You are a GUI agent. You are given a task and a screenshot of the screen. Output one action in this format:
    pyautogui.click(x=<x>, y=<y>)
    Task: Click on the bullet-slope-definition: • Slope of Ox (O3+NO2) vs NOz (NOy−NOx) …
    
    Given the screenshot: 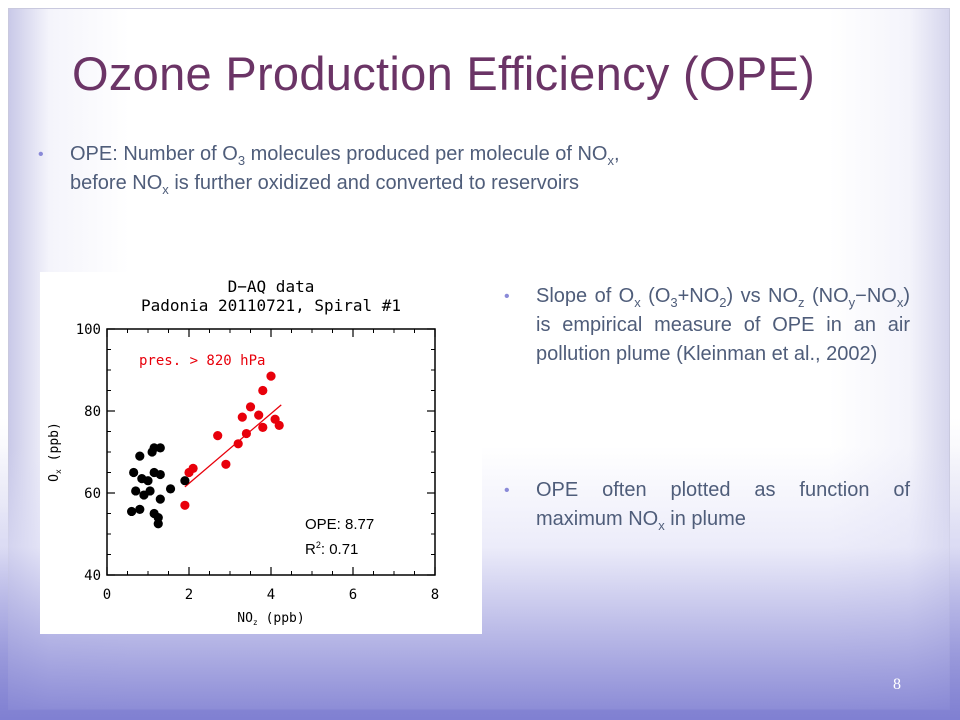 What is the action you would take?
    pyautogui.click(x=707, y=325)
    